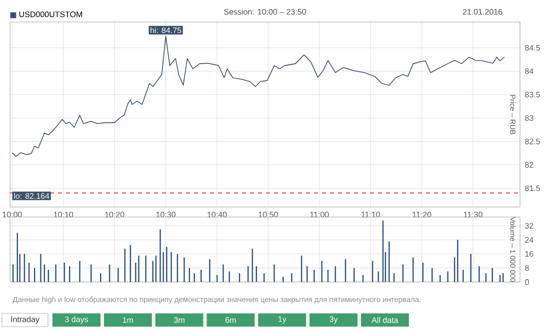  I want to click on y-tick-label: 83.5, so click(532, 95).